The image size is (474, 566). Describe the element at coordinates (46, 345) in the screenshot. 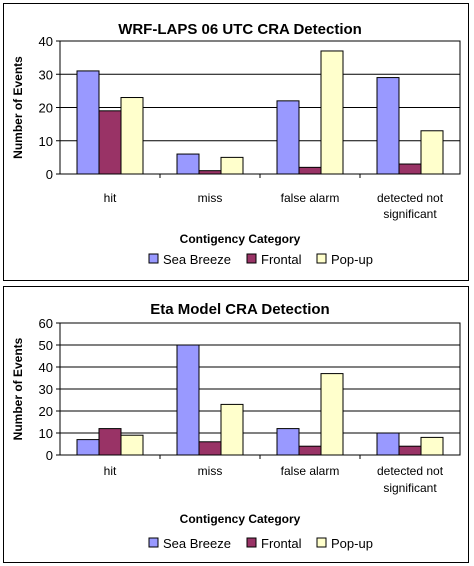

I see `y-tick-label: 50` at that location.